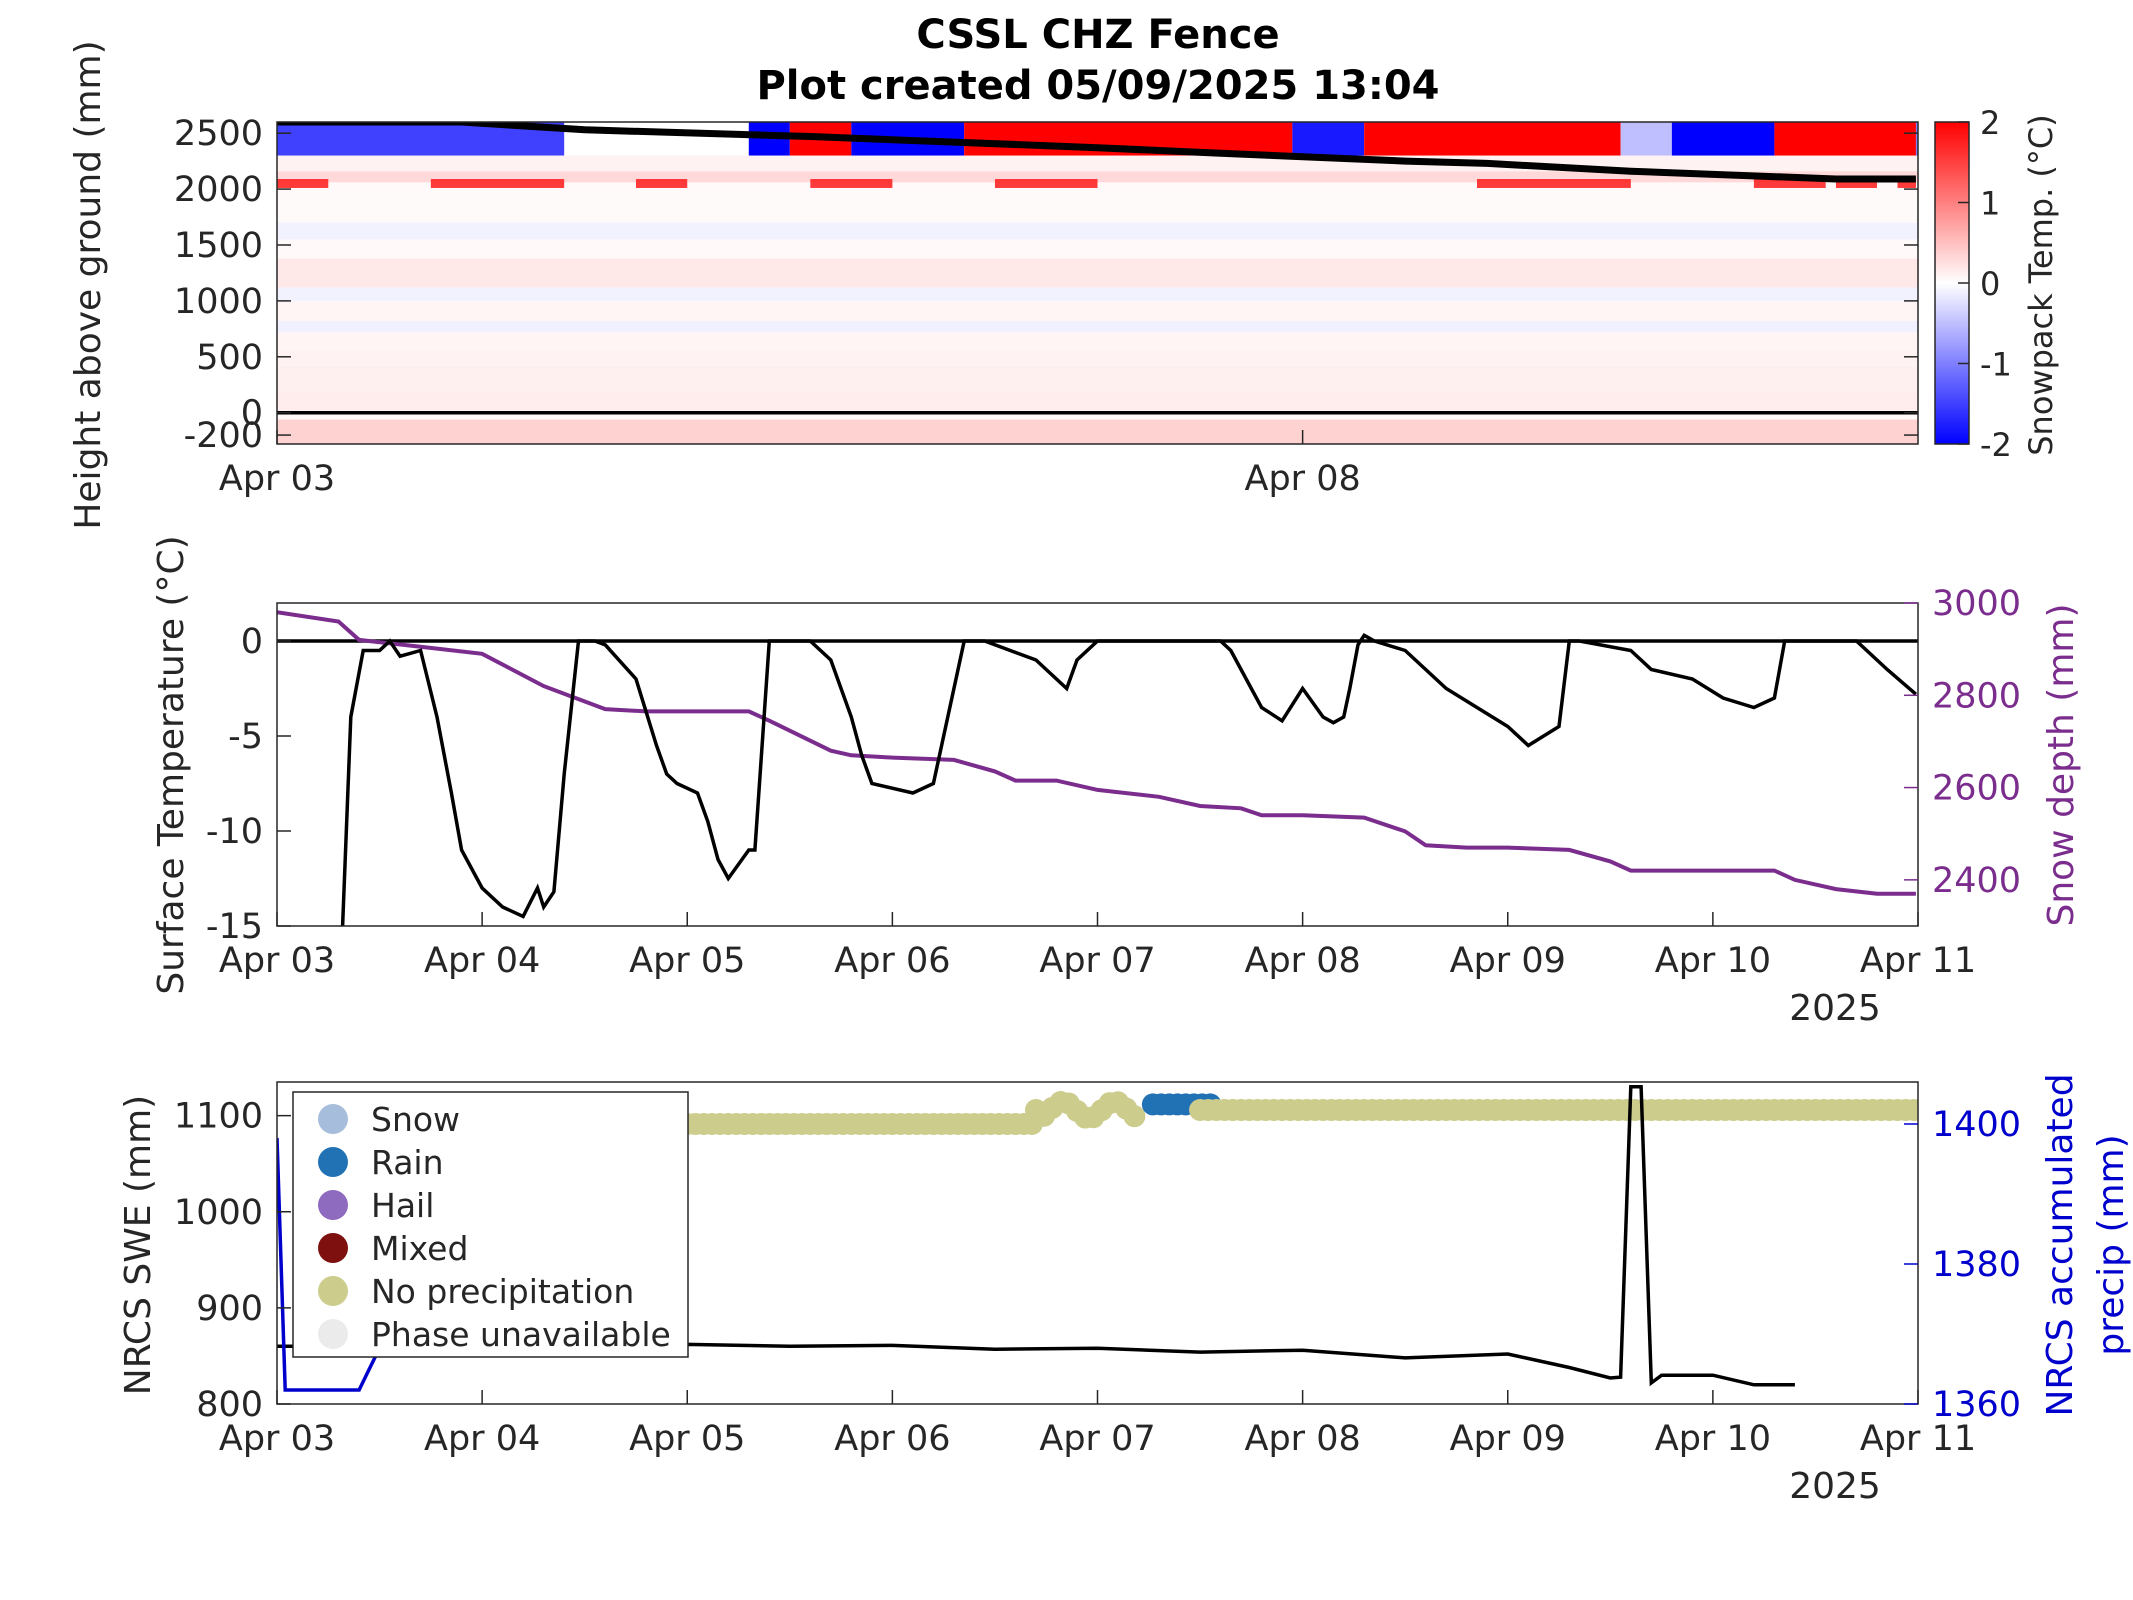  Describe the element at coordinates (1918, 961) in the screenshot. I see `x-tick-label: Apr 11` at that location.